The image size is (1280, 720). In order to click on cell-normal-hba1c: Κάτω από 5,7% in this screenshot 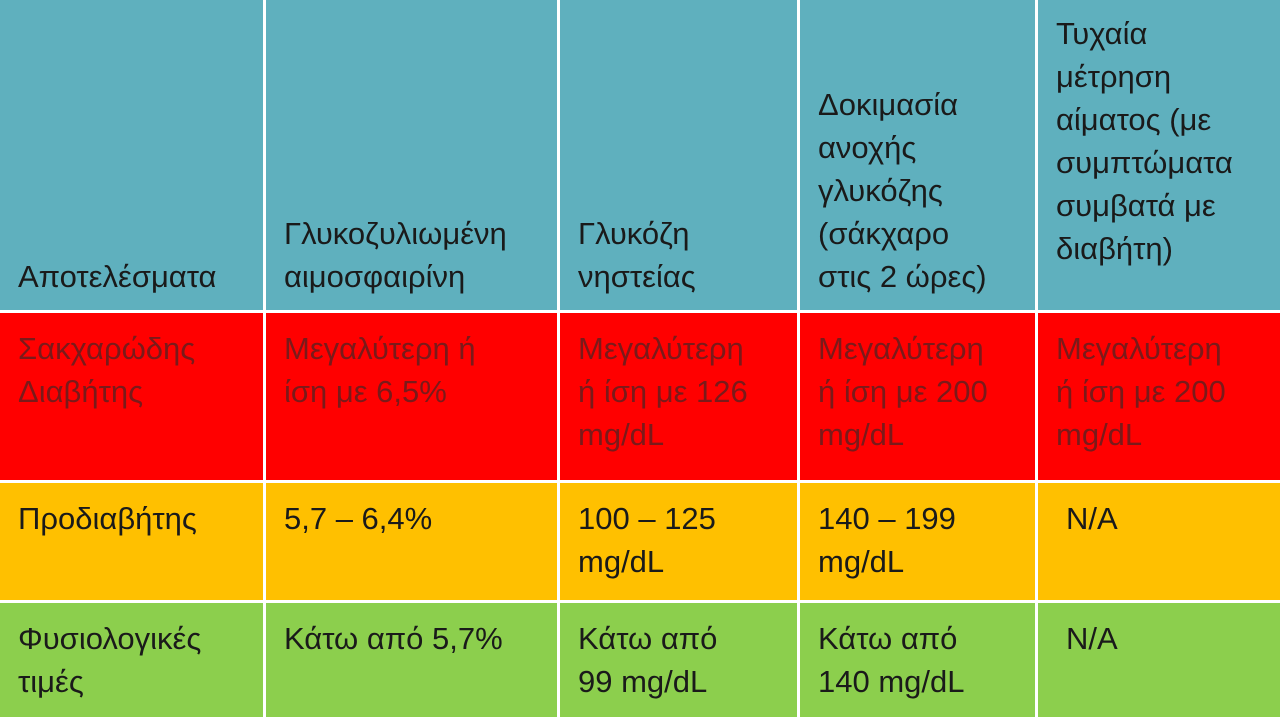, I will do `click(413, 661)`.